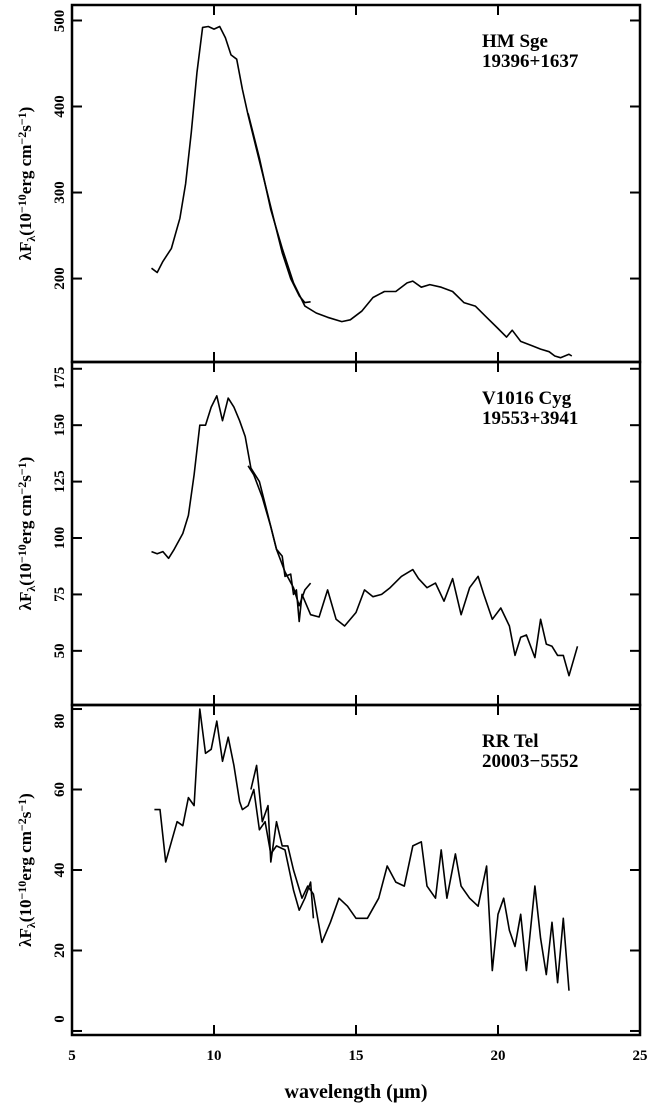 The image size is (657, 1117). Describe the element at coordinates (356, 1056) in the screenshot. I see `x-tick-label: 15` at that location.